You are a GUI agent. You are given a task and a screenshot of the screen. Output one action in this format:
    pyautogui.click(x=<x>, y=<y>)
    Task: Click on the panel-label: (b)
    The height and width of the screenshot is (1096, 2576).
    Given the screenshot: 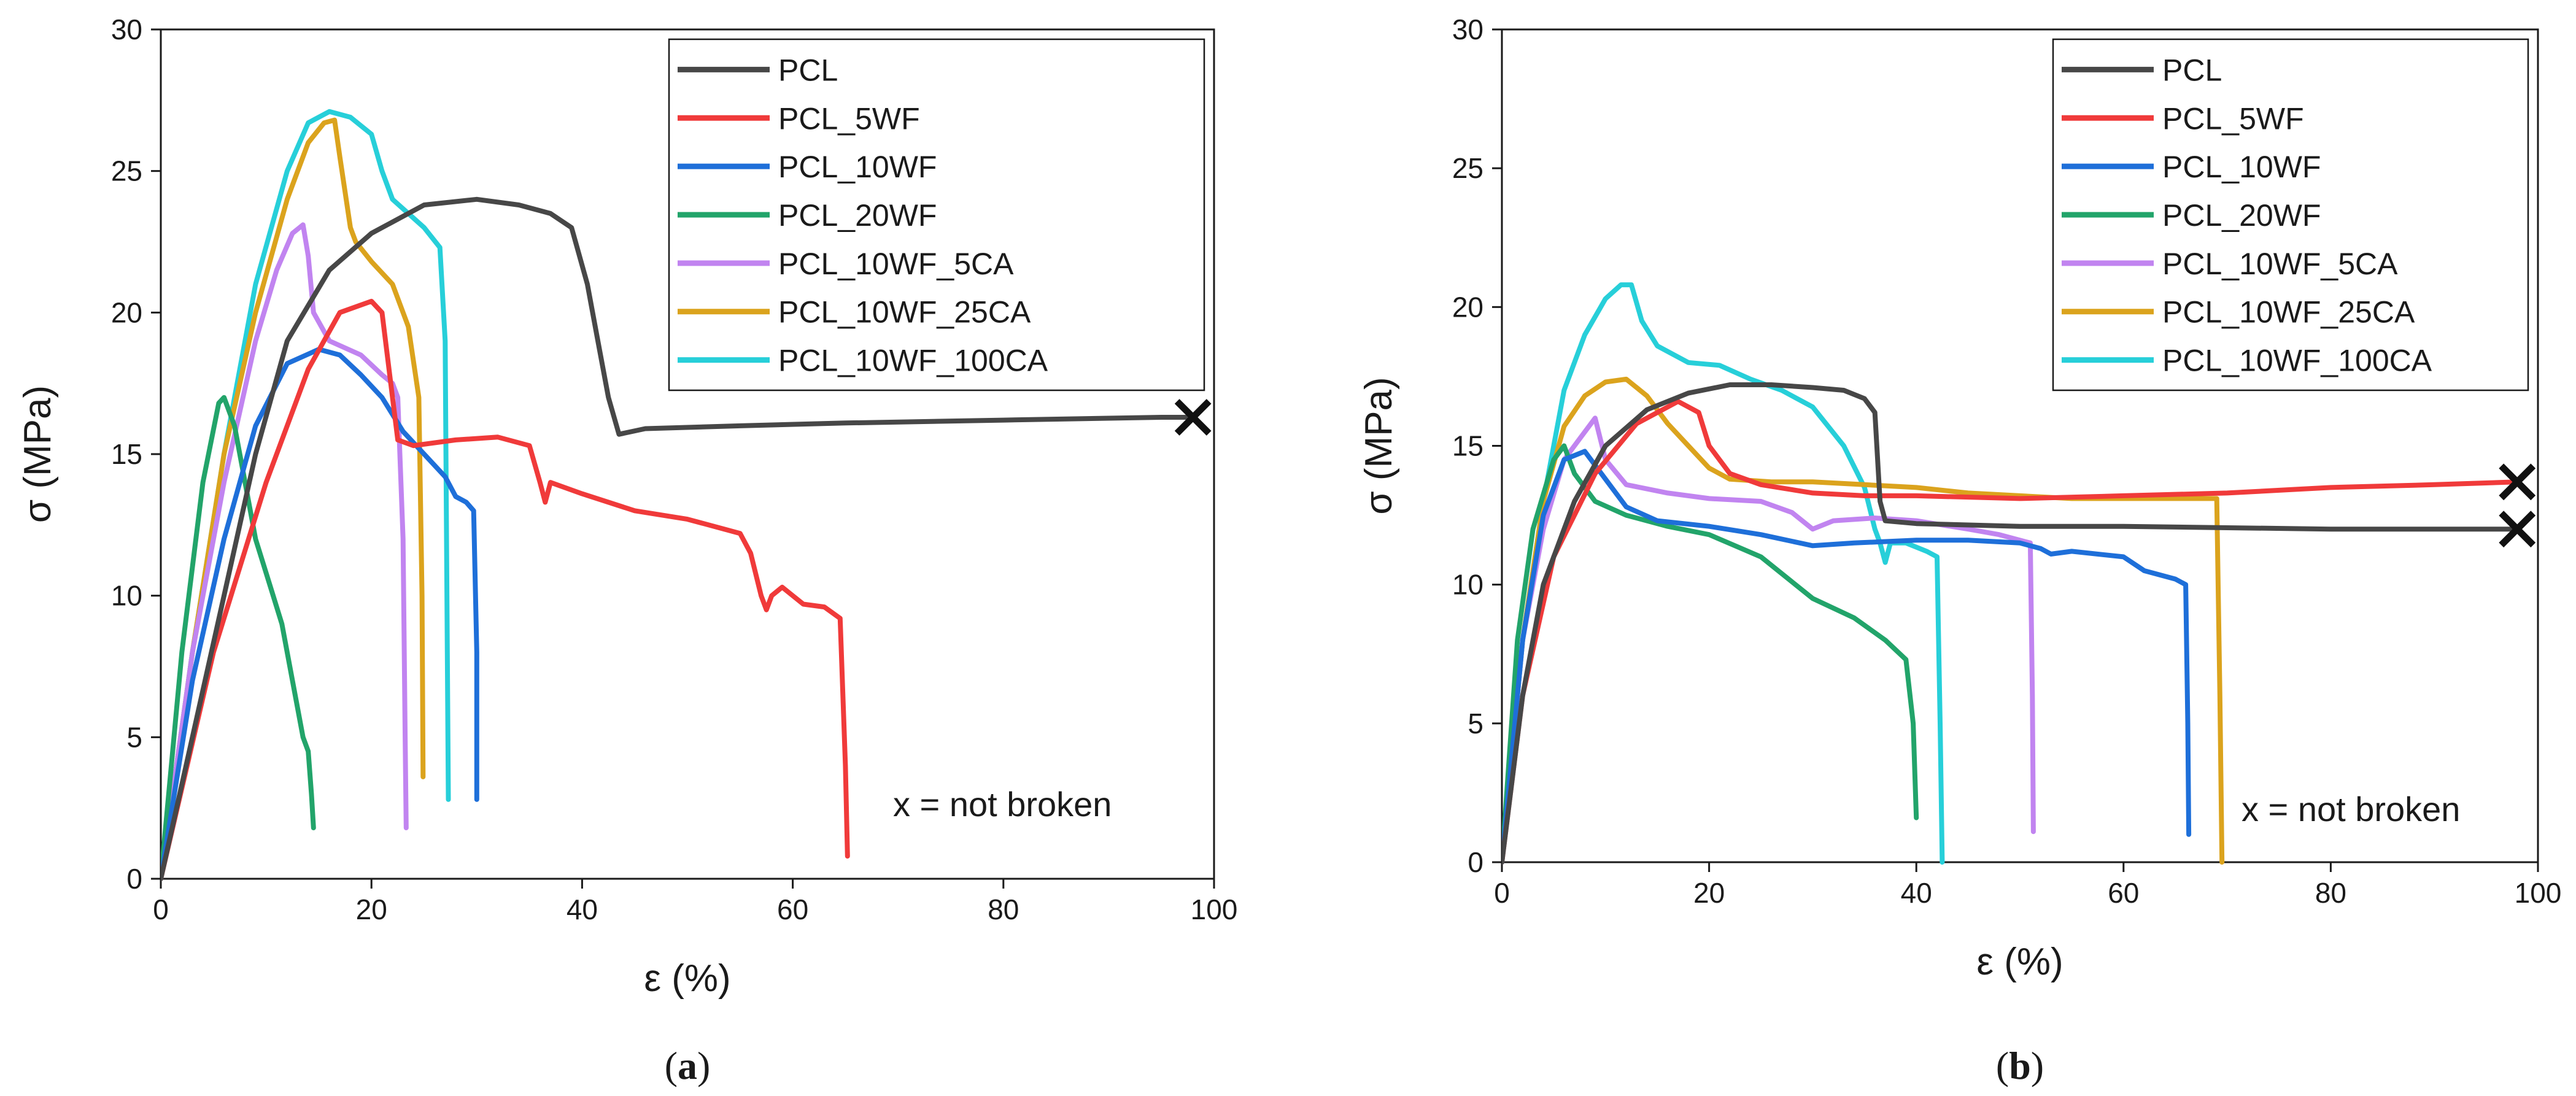 What is the action you would take?
    pyautogui.click(x=2020, y=1065)
    